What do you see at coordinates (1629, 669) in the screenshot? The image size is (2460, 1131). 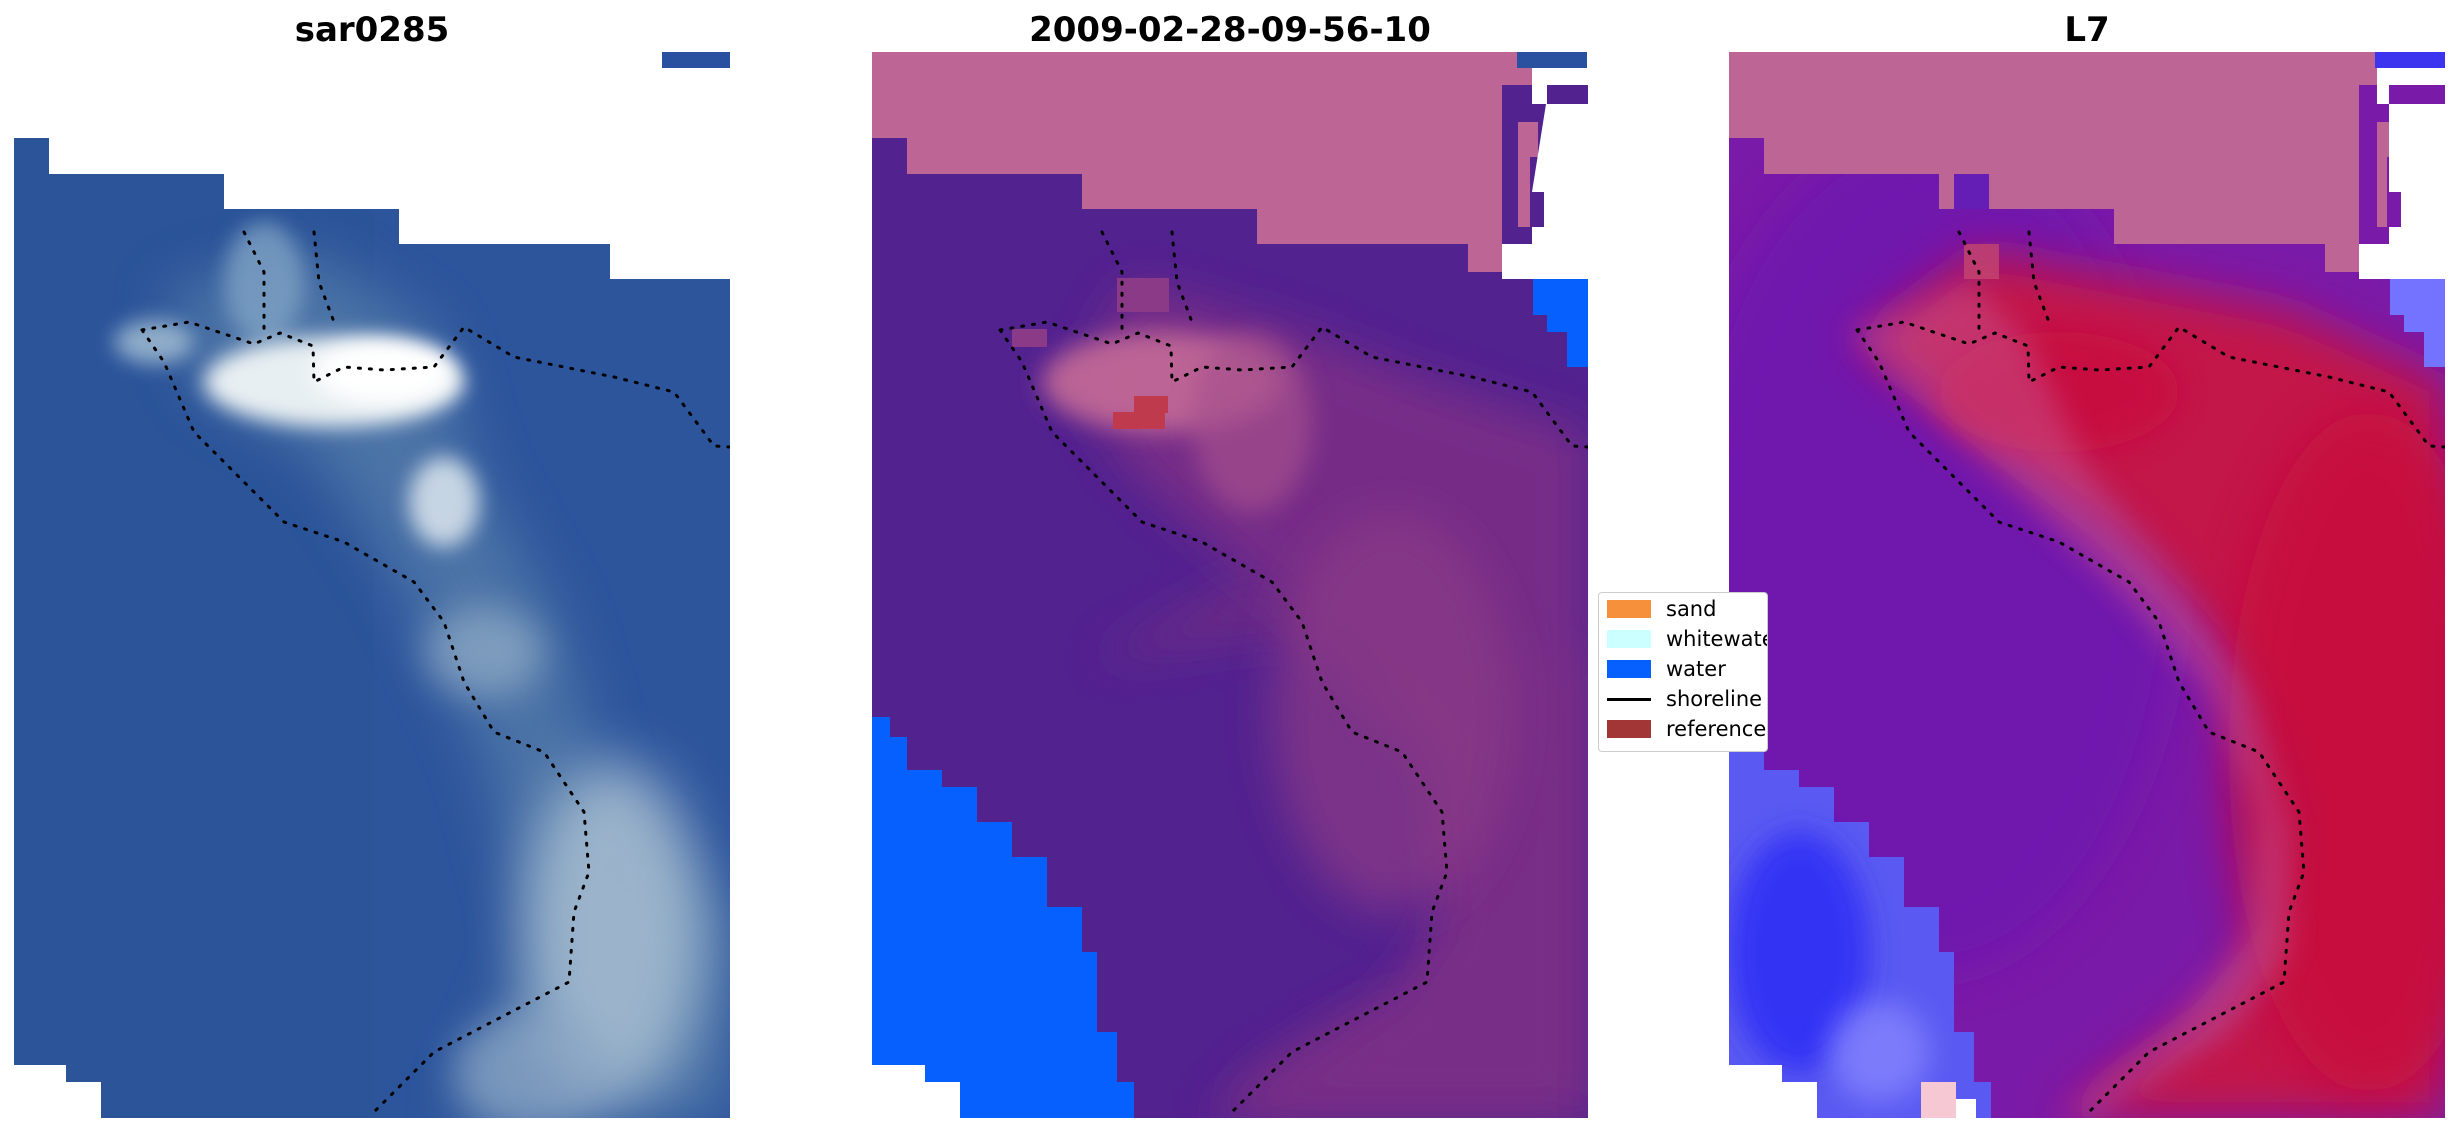 I see `water-swatch` at bounding box center [1629, 669].